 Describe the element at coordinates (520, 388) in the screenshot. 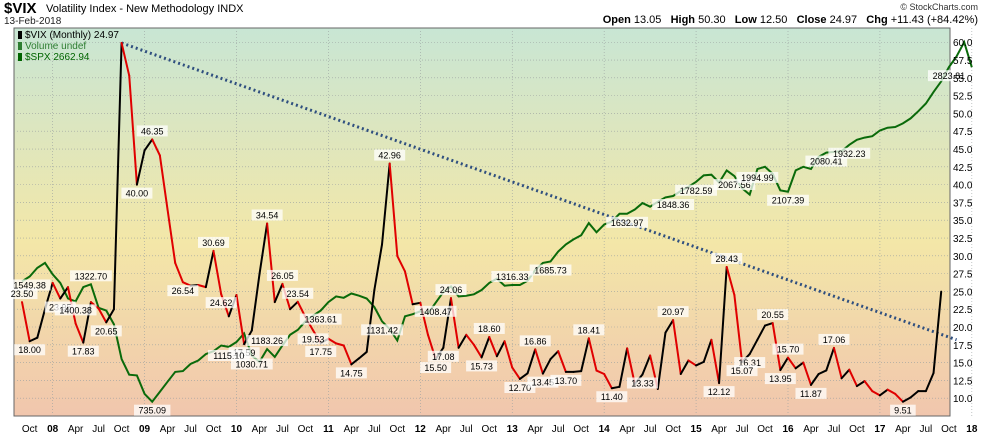

I see `vix-annotation: 12.70` at that location.